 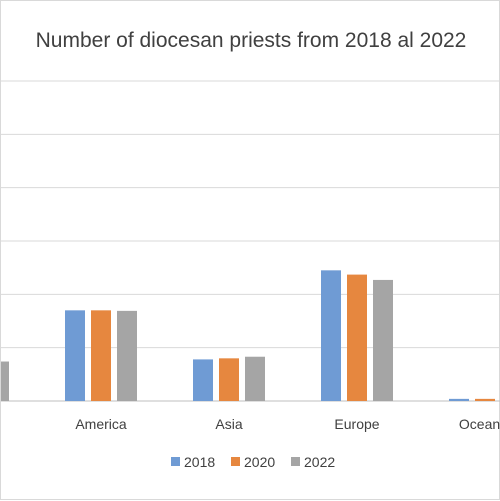 I want to click on legend-label-2018: 2018, so click(x=199, y=462).